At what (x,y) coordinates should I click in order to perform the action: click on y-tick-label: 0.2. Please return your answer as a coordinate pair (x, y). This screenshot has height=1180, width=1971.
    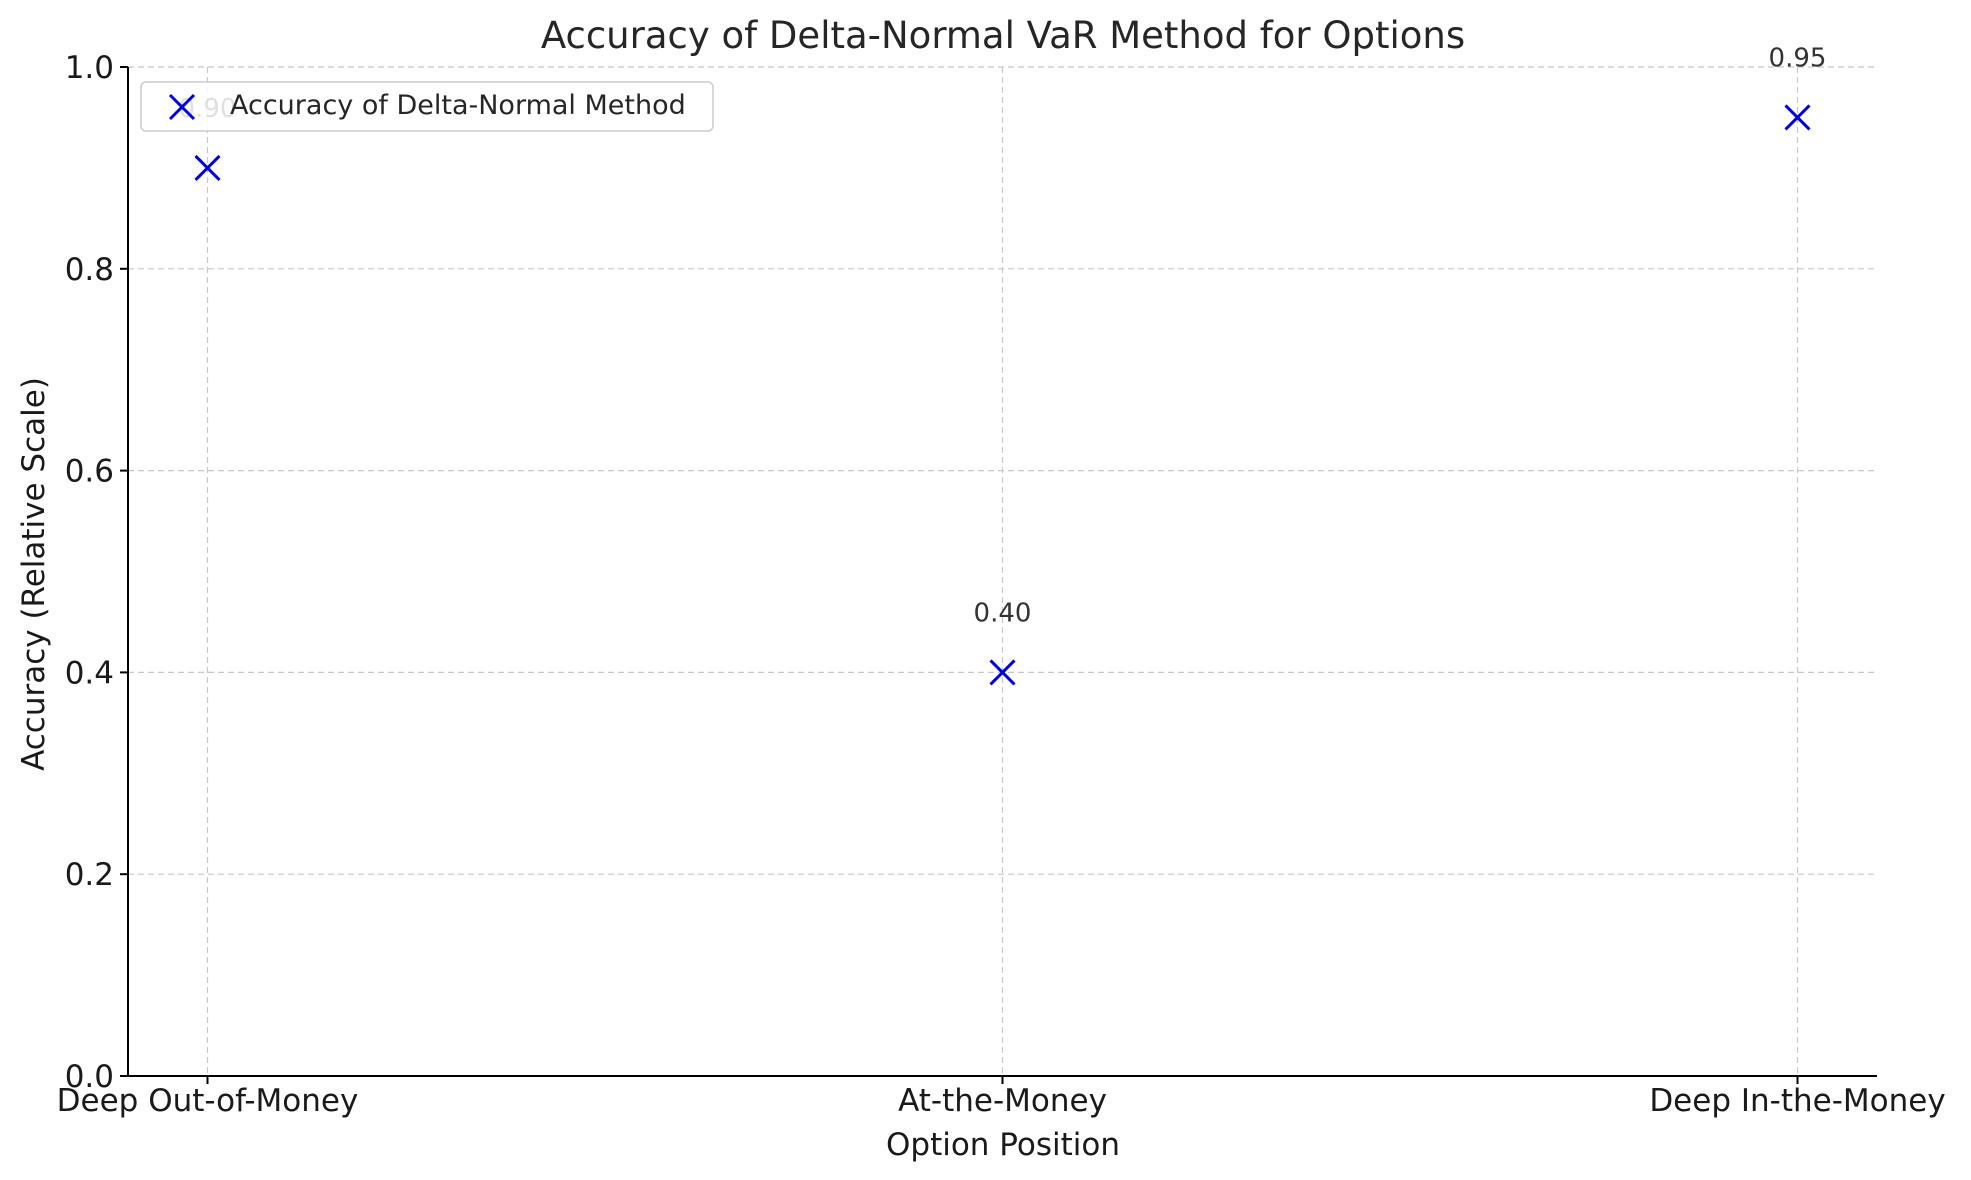
    Looking at the image, I should click on (89, 875).